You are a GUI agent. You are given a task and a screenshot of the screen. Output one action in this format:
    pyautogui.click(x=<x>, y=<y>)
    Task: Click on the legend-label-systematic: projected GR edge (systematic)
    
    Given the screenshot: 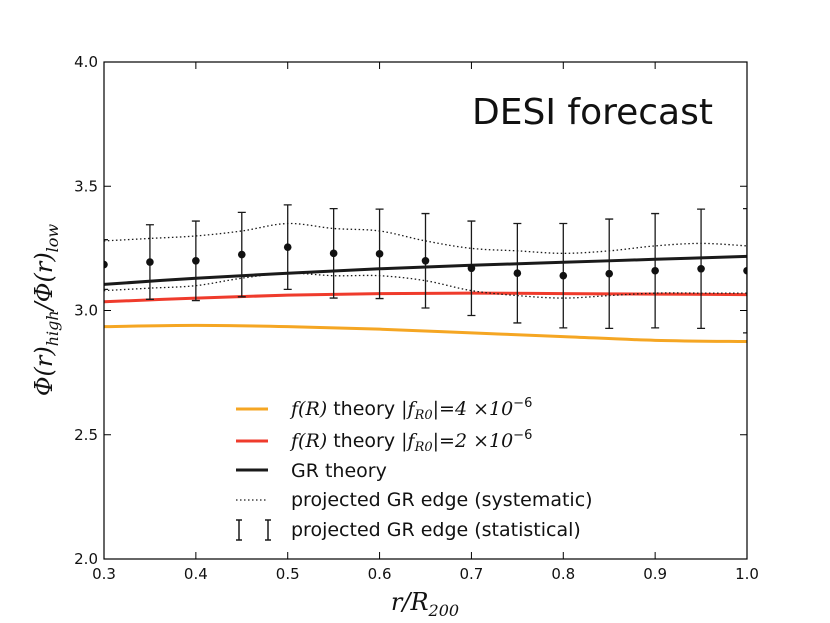 What is the action you would take?
    pyautogui.click(x=442, y=500)
    